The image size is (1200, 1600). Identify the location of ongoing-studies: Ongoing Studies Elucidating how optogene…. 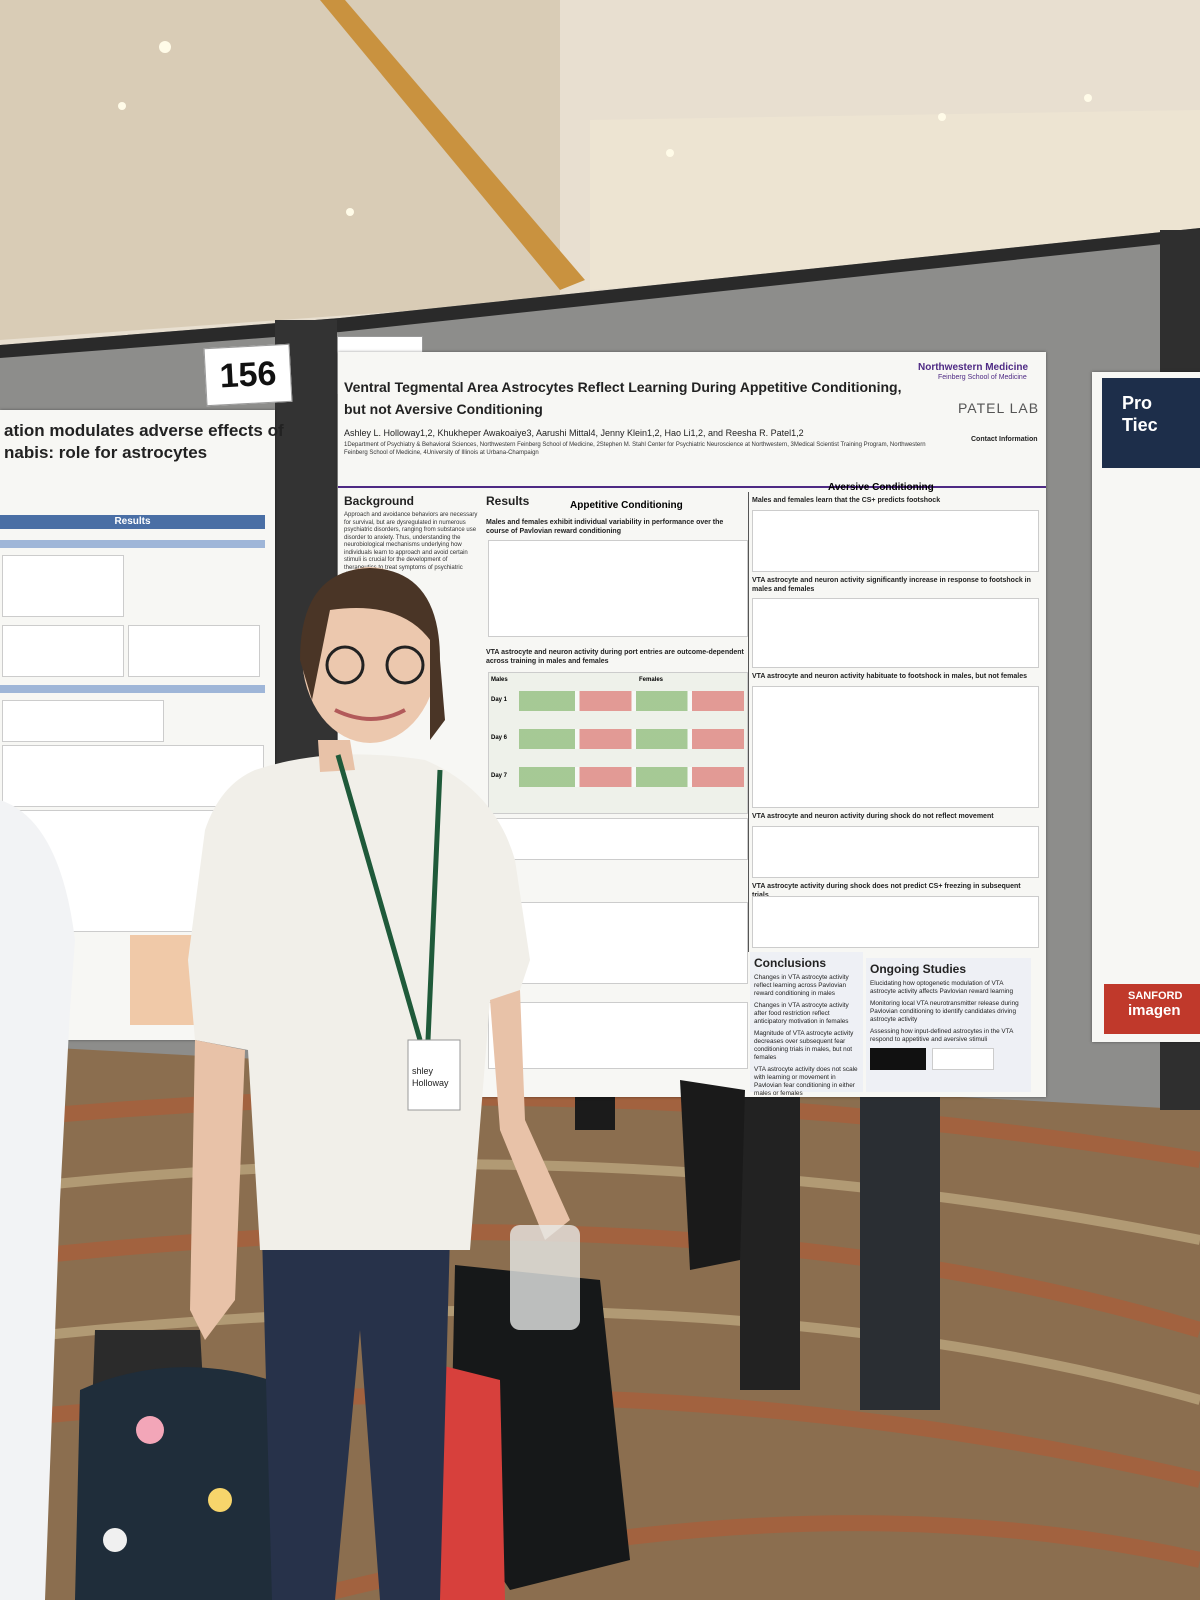
(948, 1025).